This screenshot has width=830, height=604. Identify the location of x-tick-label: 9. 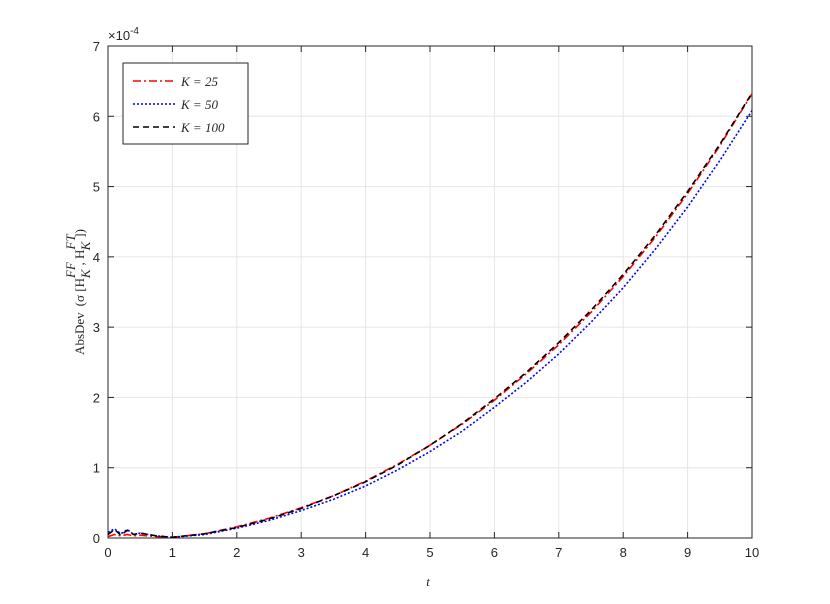
(687, 552).